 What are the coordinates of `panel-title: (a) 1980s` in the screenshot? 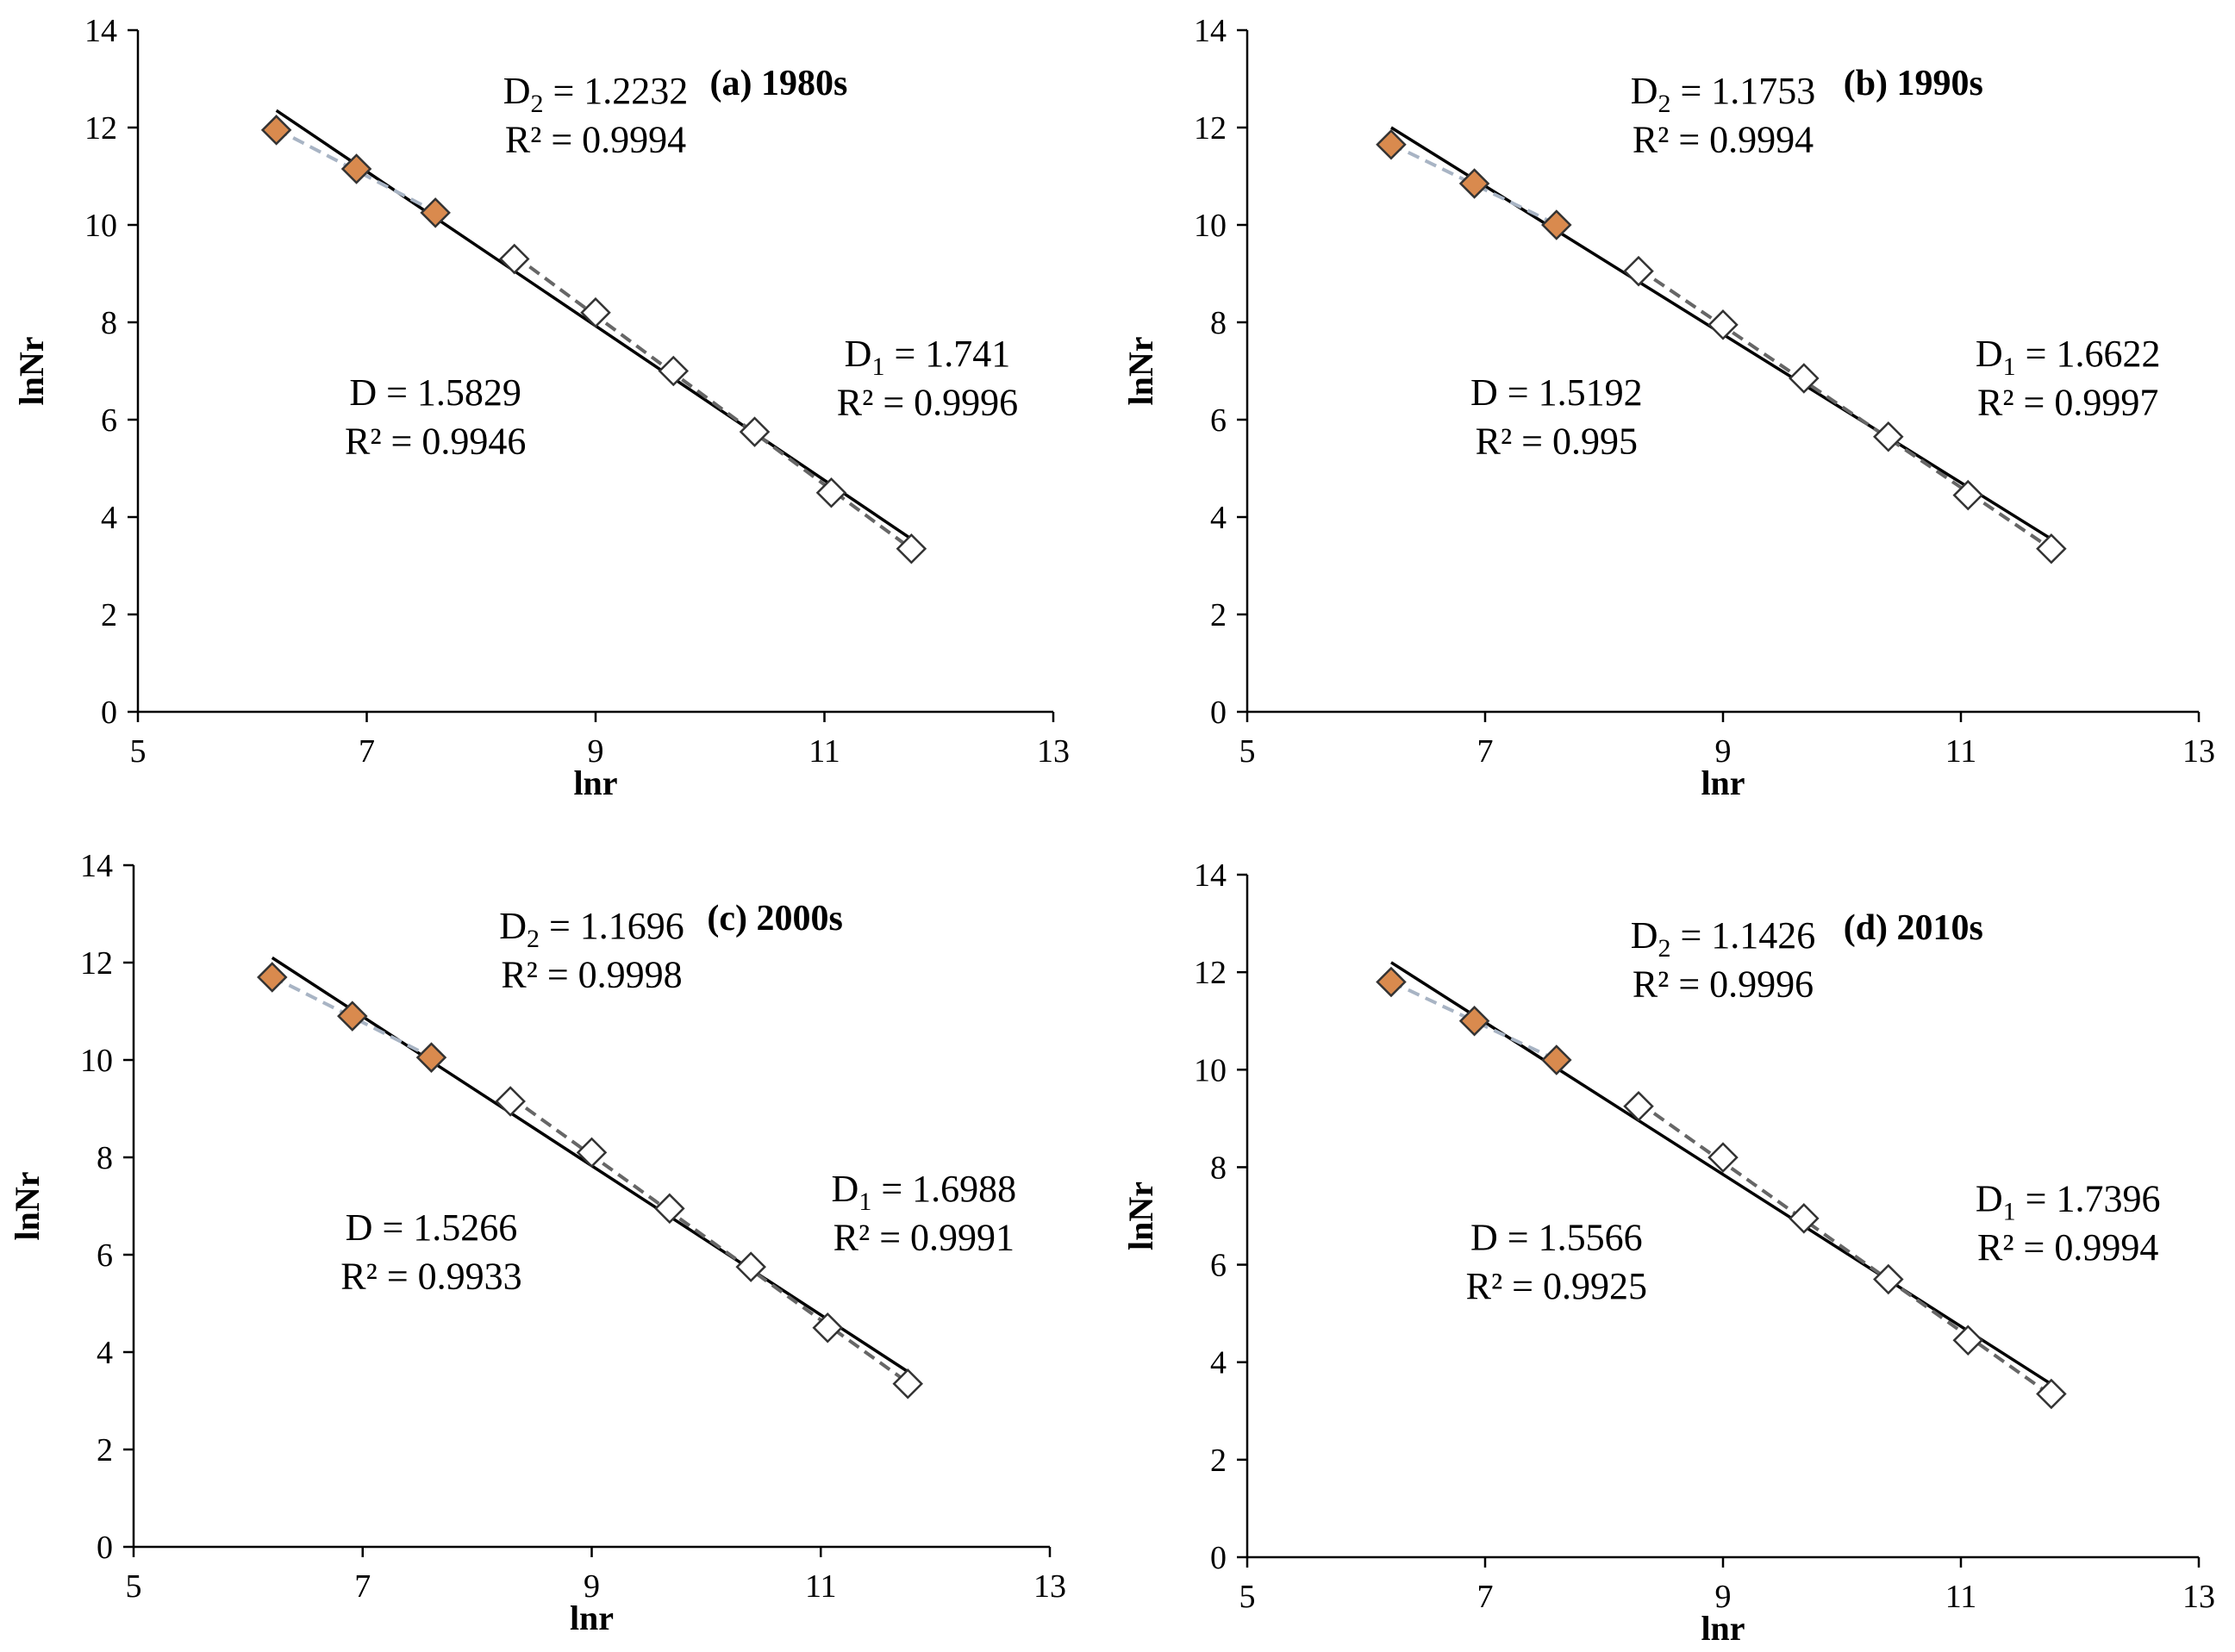 It's located at (778, 83).